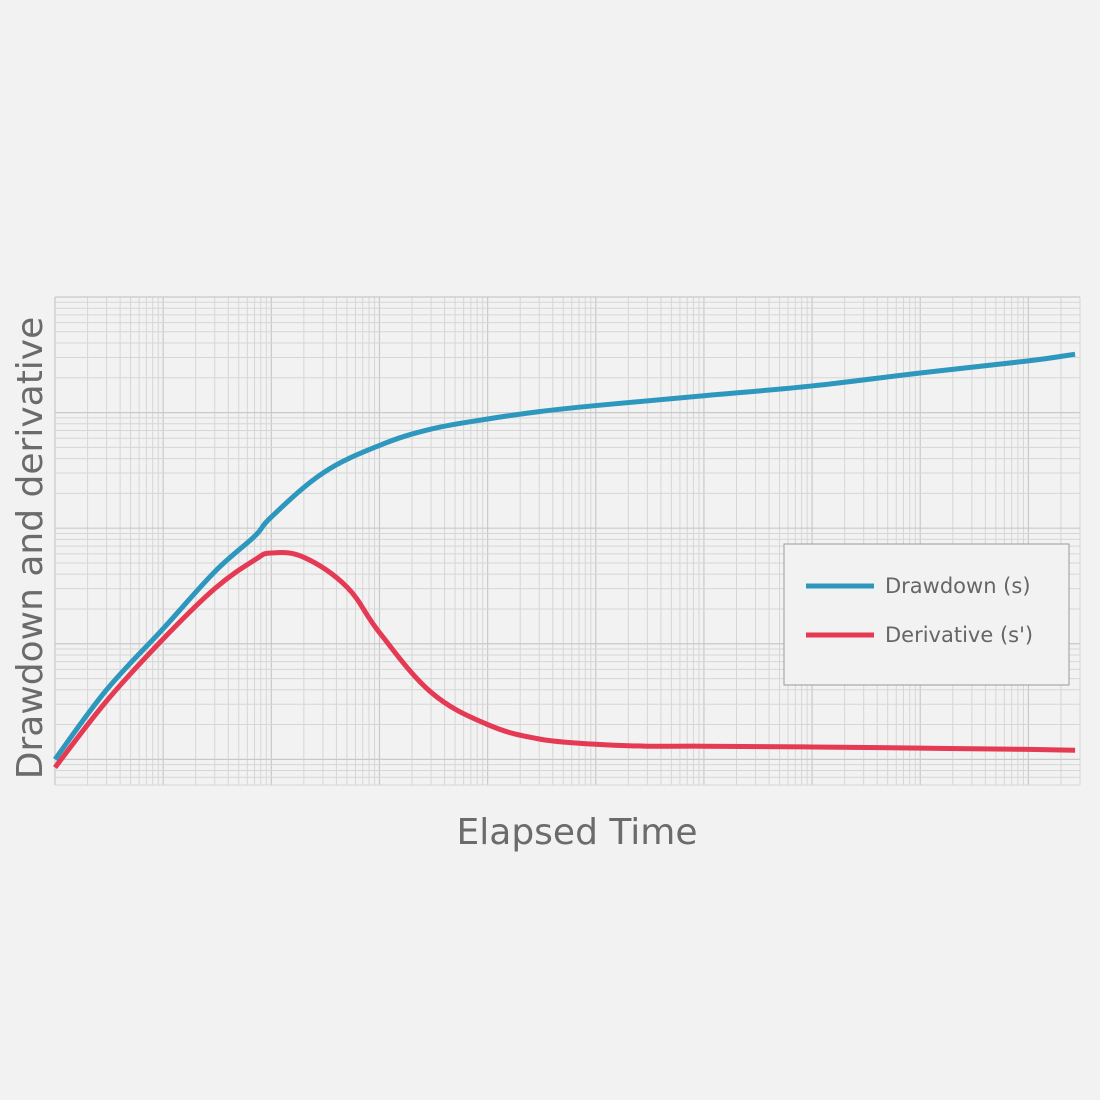 The width and height of the screenshot is (1100, 1100). I want to click on legend: Drawdown (s) Derivative (s'), so click(926, 614).